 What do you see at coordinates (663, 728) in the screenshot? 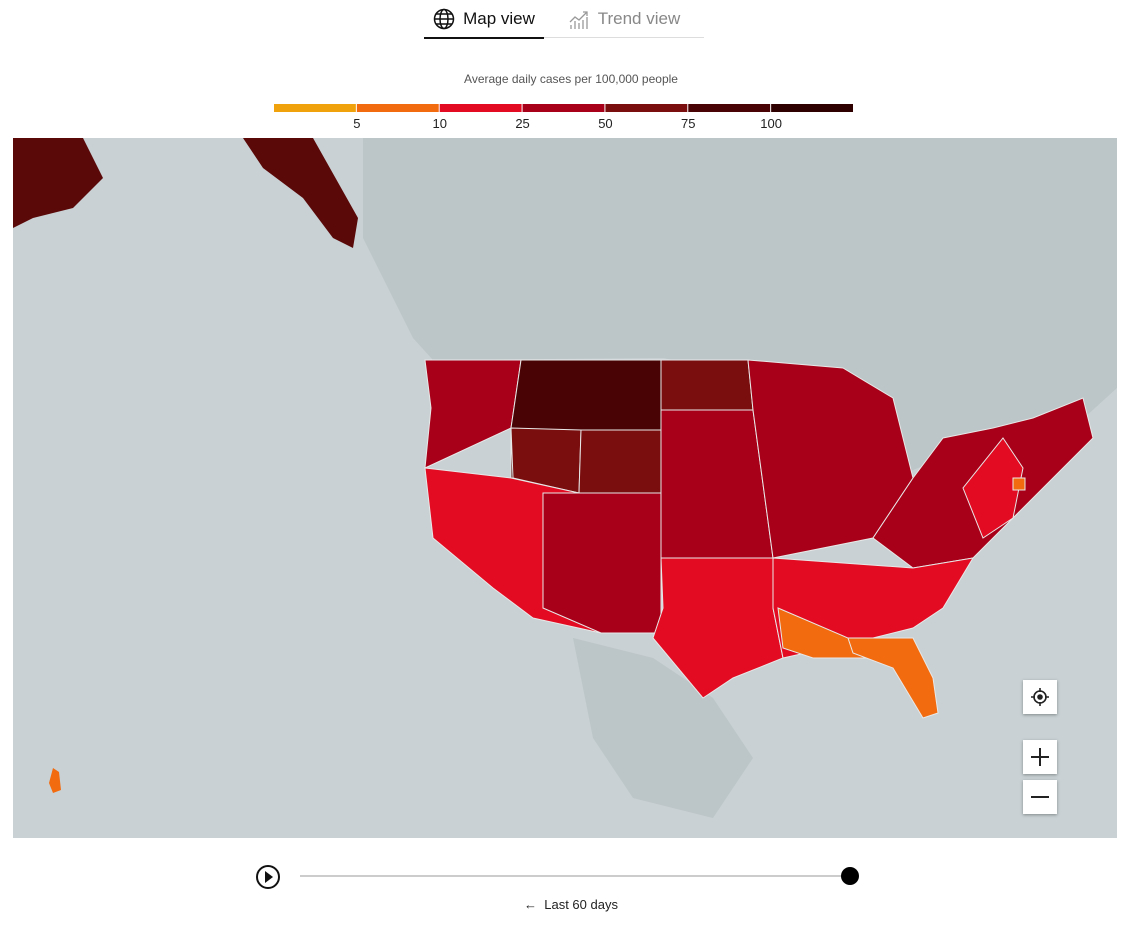
I see `mexico` at bounding box center [663, 728].